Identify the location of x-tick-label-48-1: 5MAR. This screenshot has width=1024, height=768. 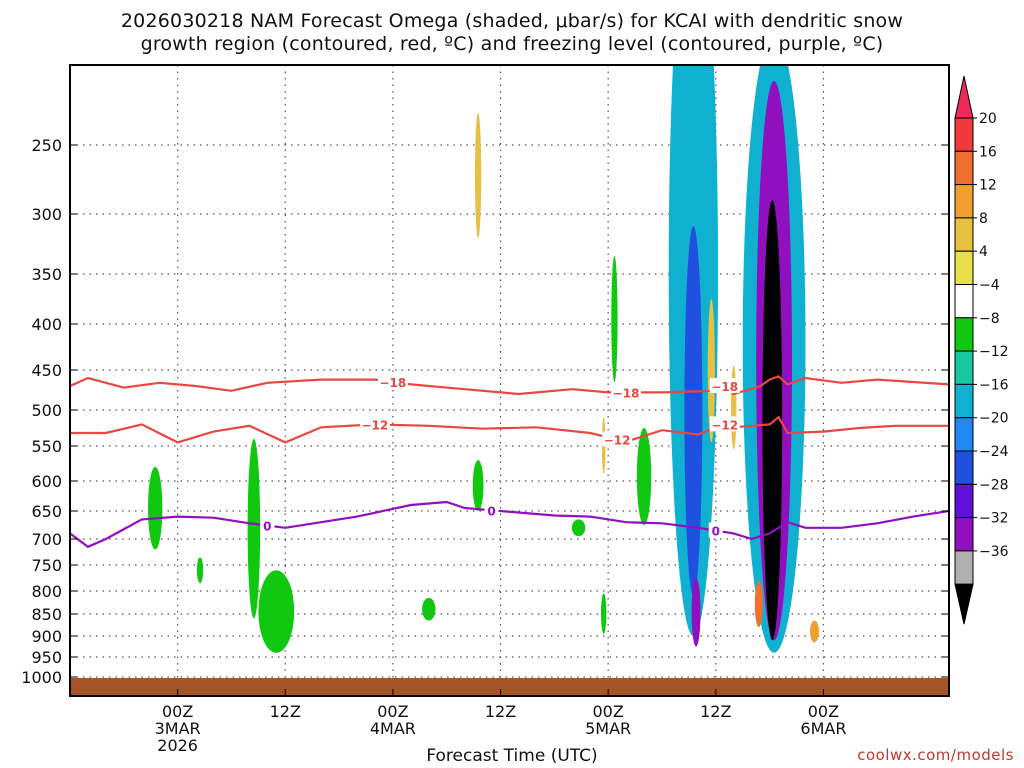
(608, 728).